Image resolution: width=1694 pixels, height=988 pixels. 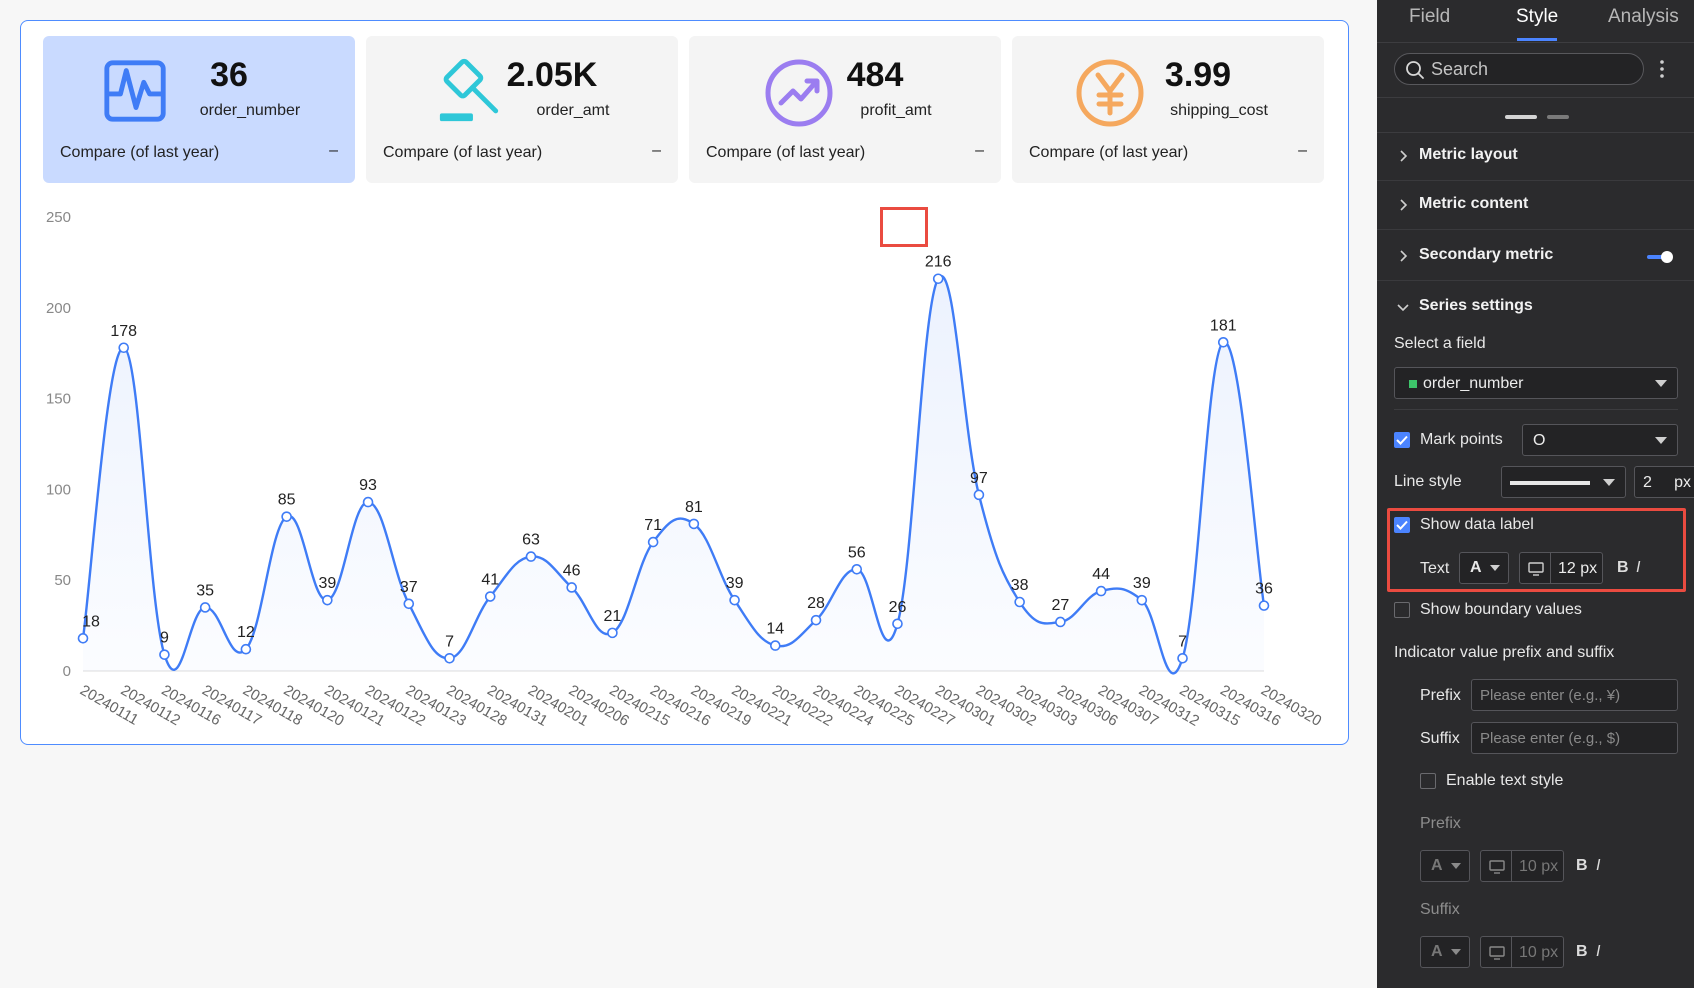 What do you see at coordinates (1582, 951) in the screenshot?
I see `suffix-bold-toggle: B` at bounding box center [1582, 951].